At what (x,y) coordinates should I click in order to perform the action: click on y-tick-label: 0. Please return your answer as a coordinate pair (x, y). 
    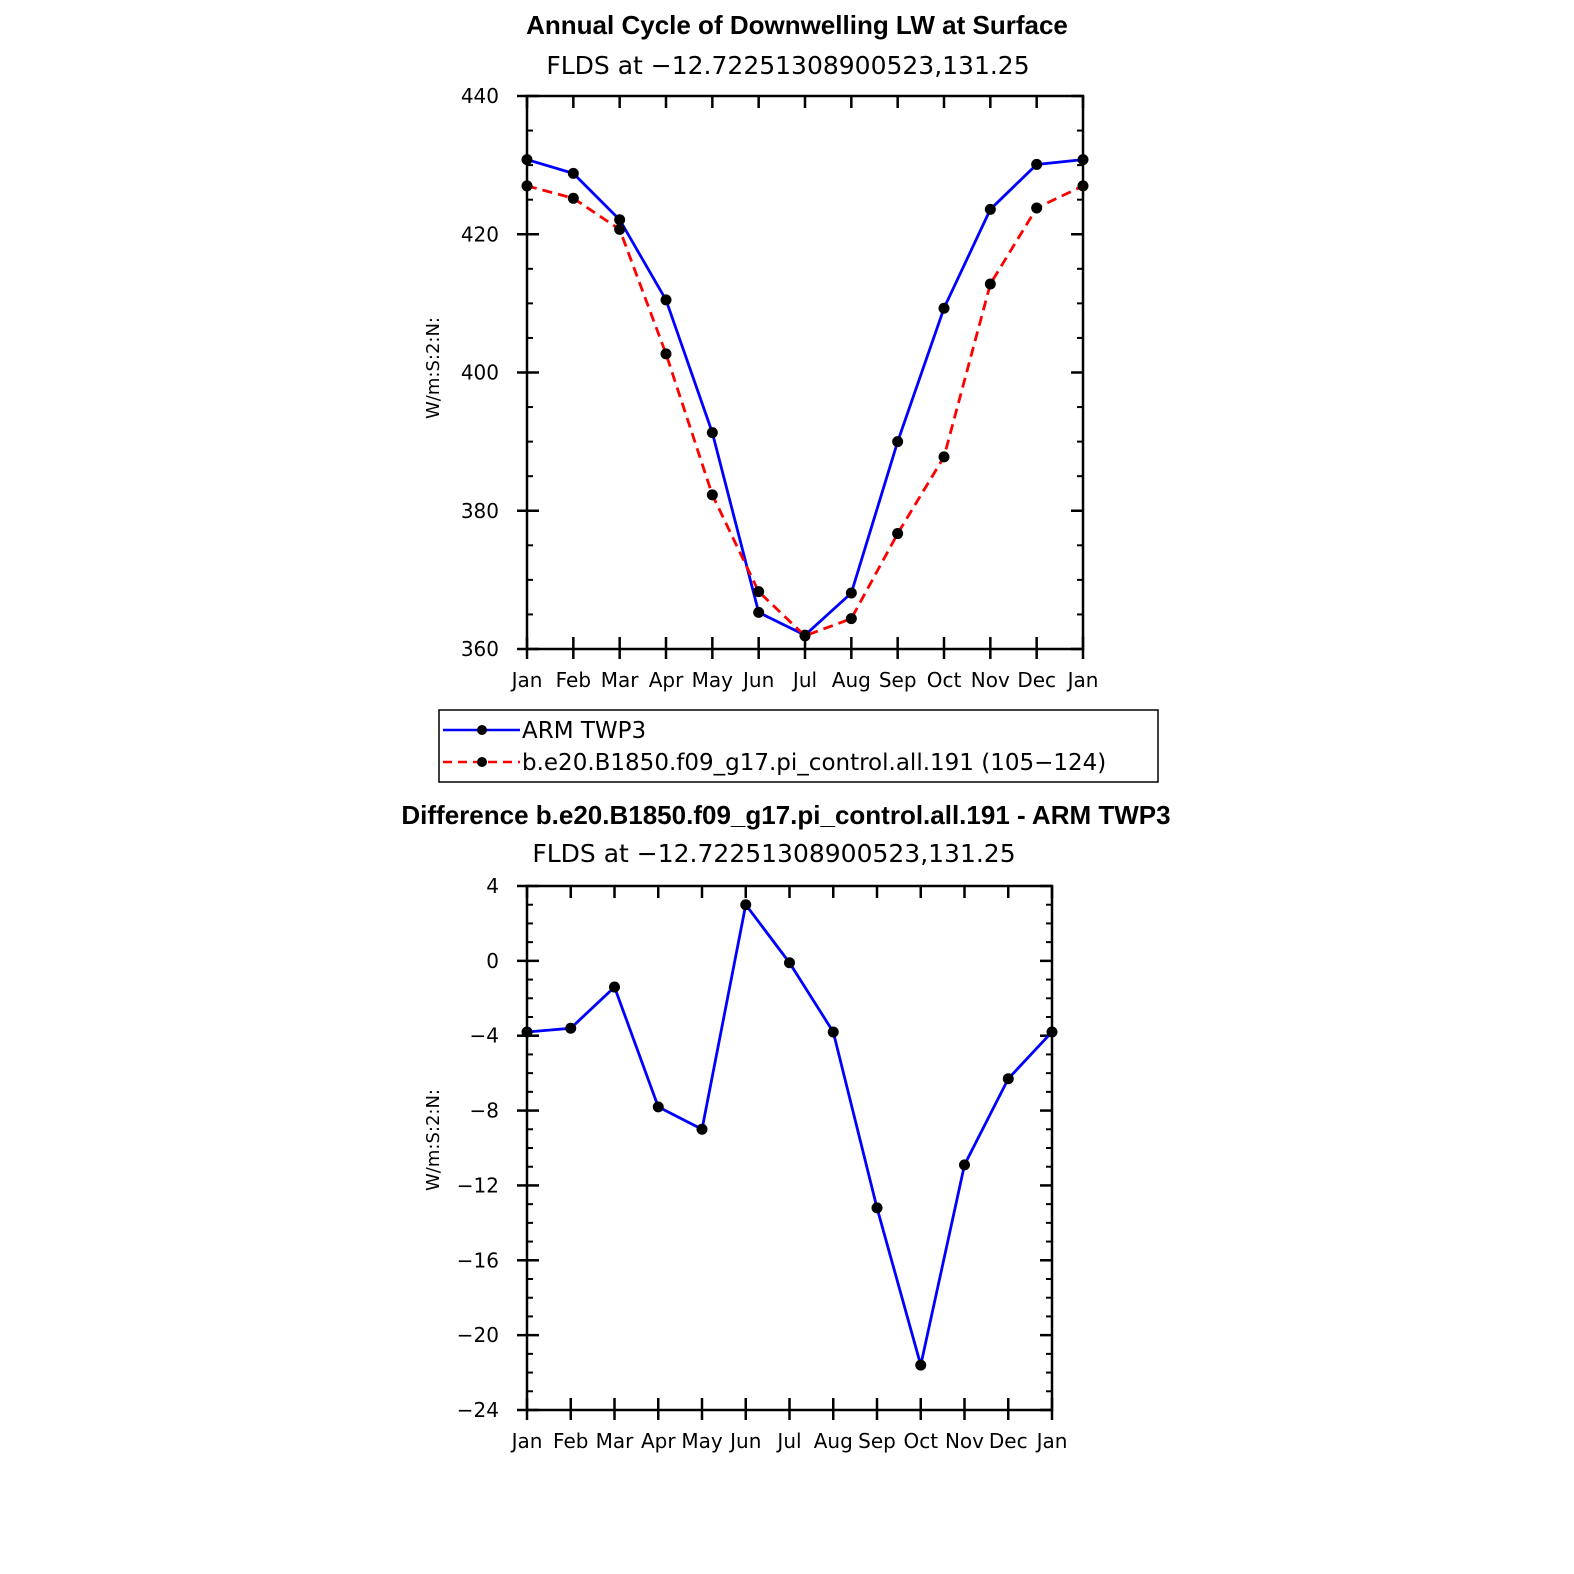
    Looking at the image, I should click on (492, 961).